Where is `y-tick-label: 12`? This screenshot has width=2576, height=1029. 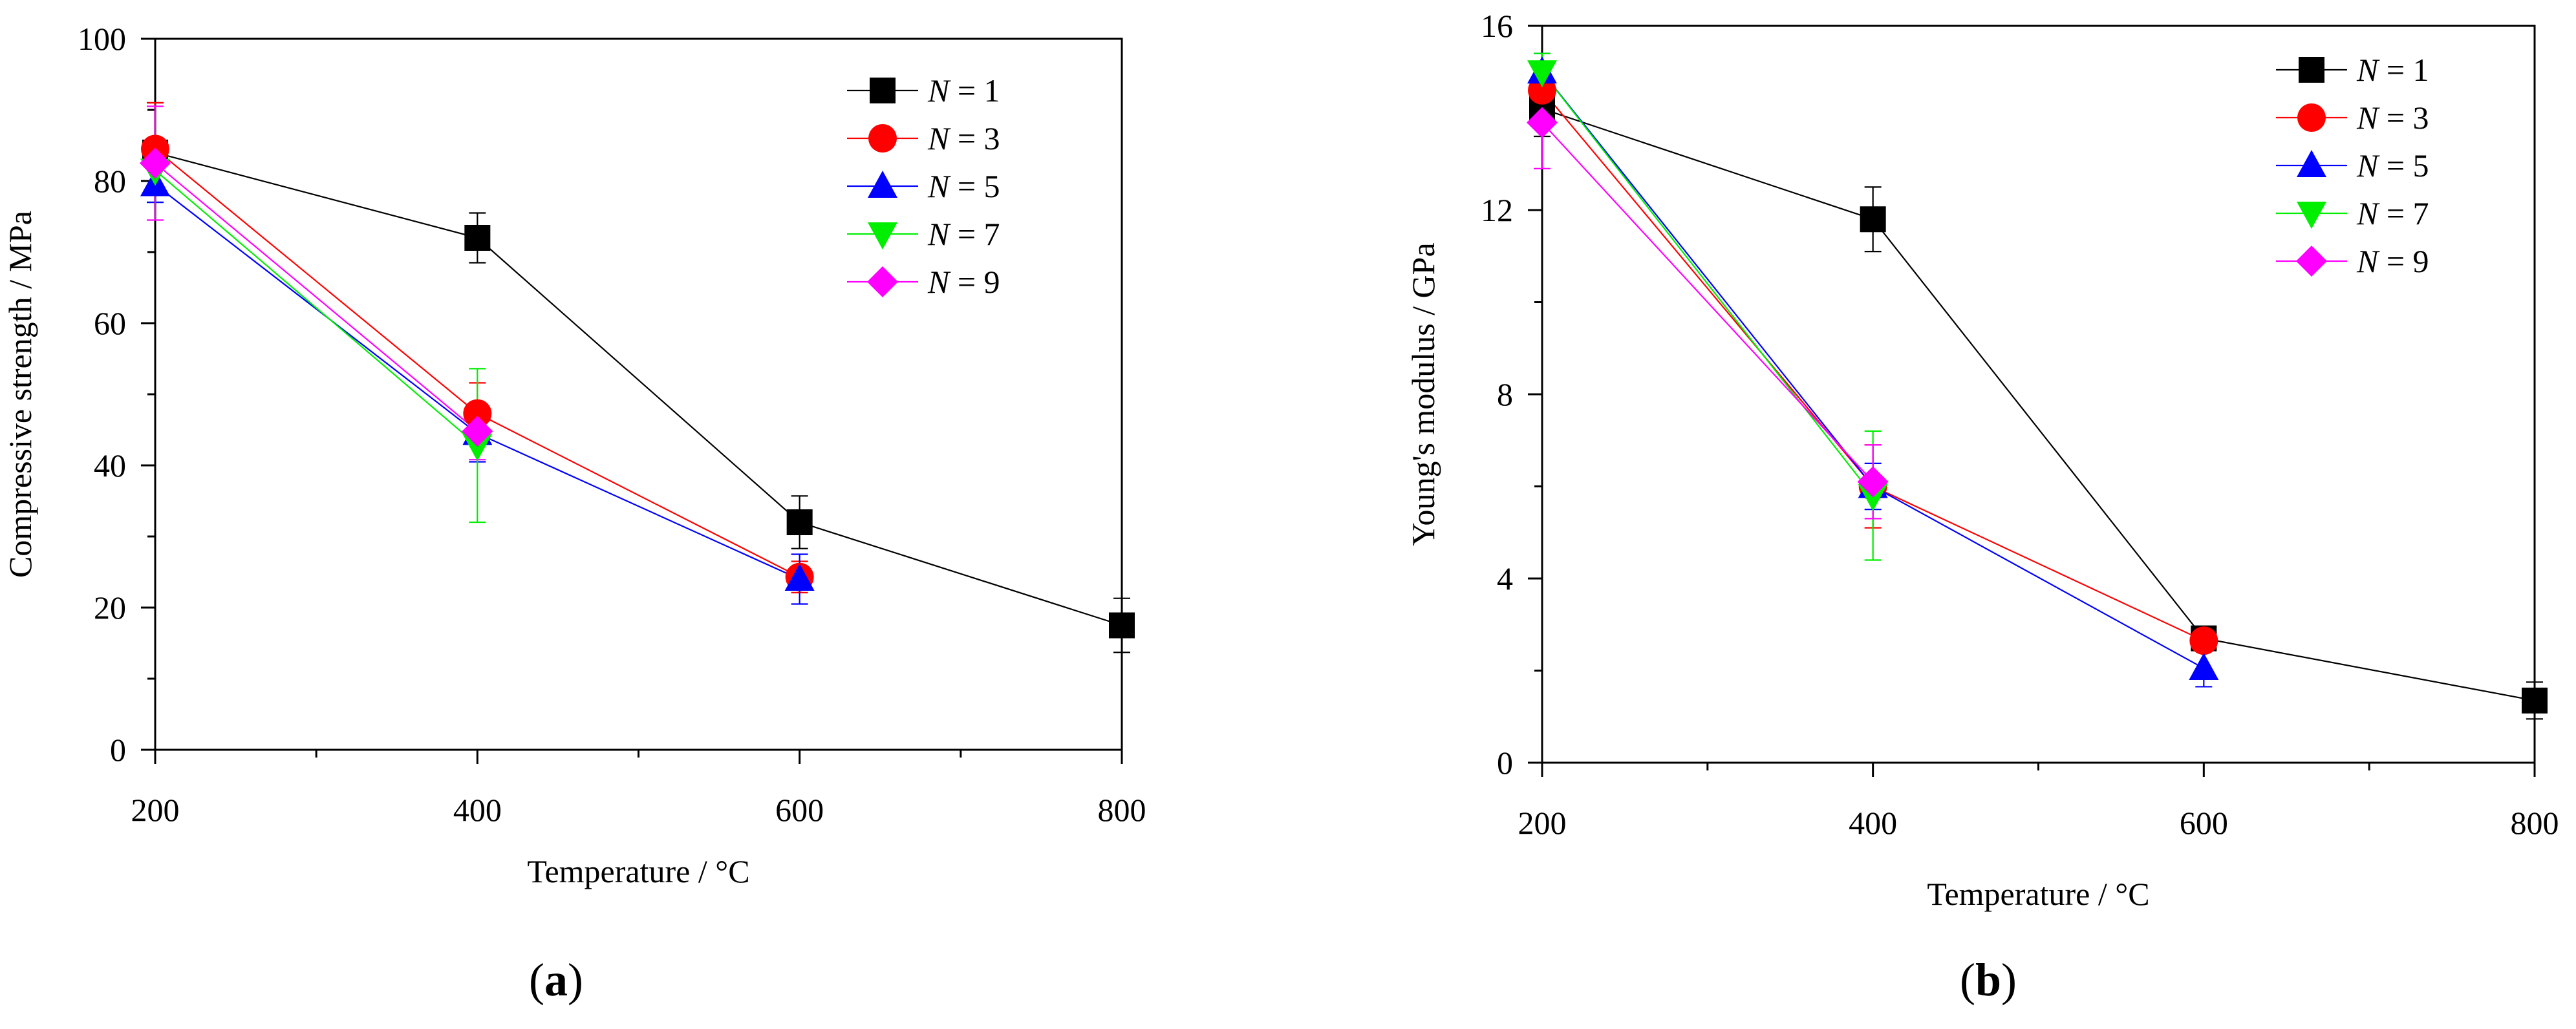 y-tick-label: 12 is located at coordinates (1497, 210).